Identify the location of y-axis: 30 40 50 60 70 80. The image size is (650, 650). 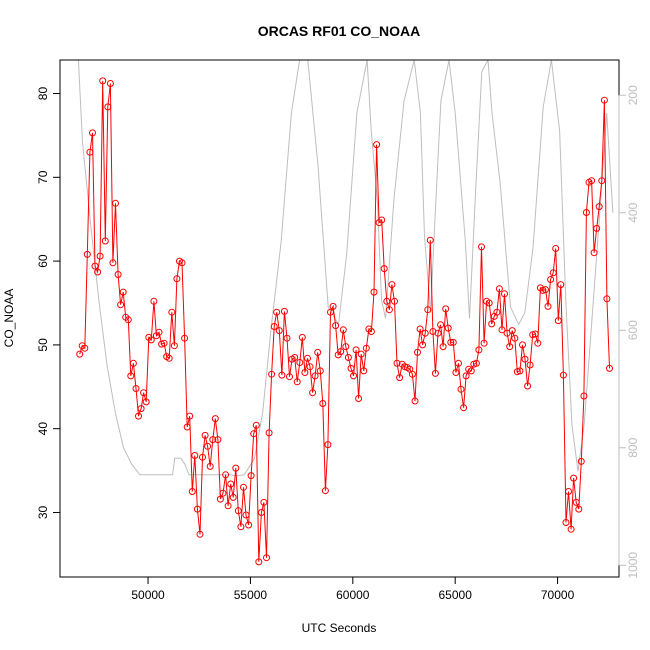
(48, 303).